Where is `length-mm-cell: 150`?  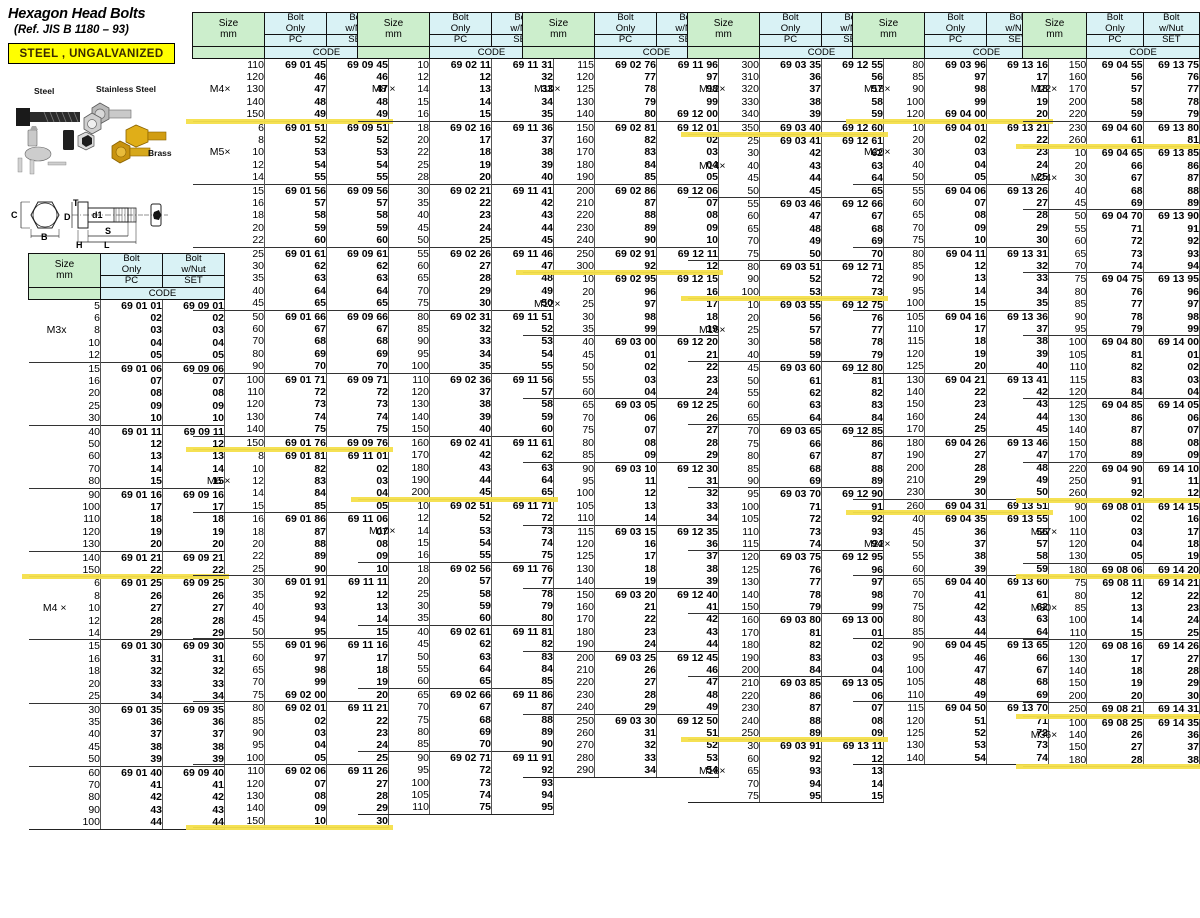
length-mm-cell: 150 is located at coordinates (577, 127).